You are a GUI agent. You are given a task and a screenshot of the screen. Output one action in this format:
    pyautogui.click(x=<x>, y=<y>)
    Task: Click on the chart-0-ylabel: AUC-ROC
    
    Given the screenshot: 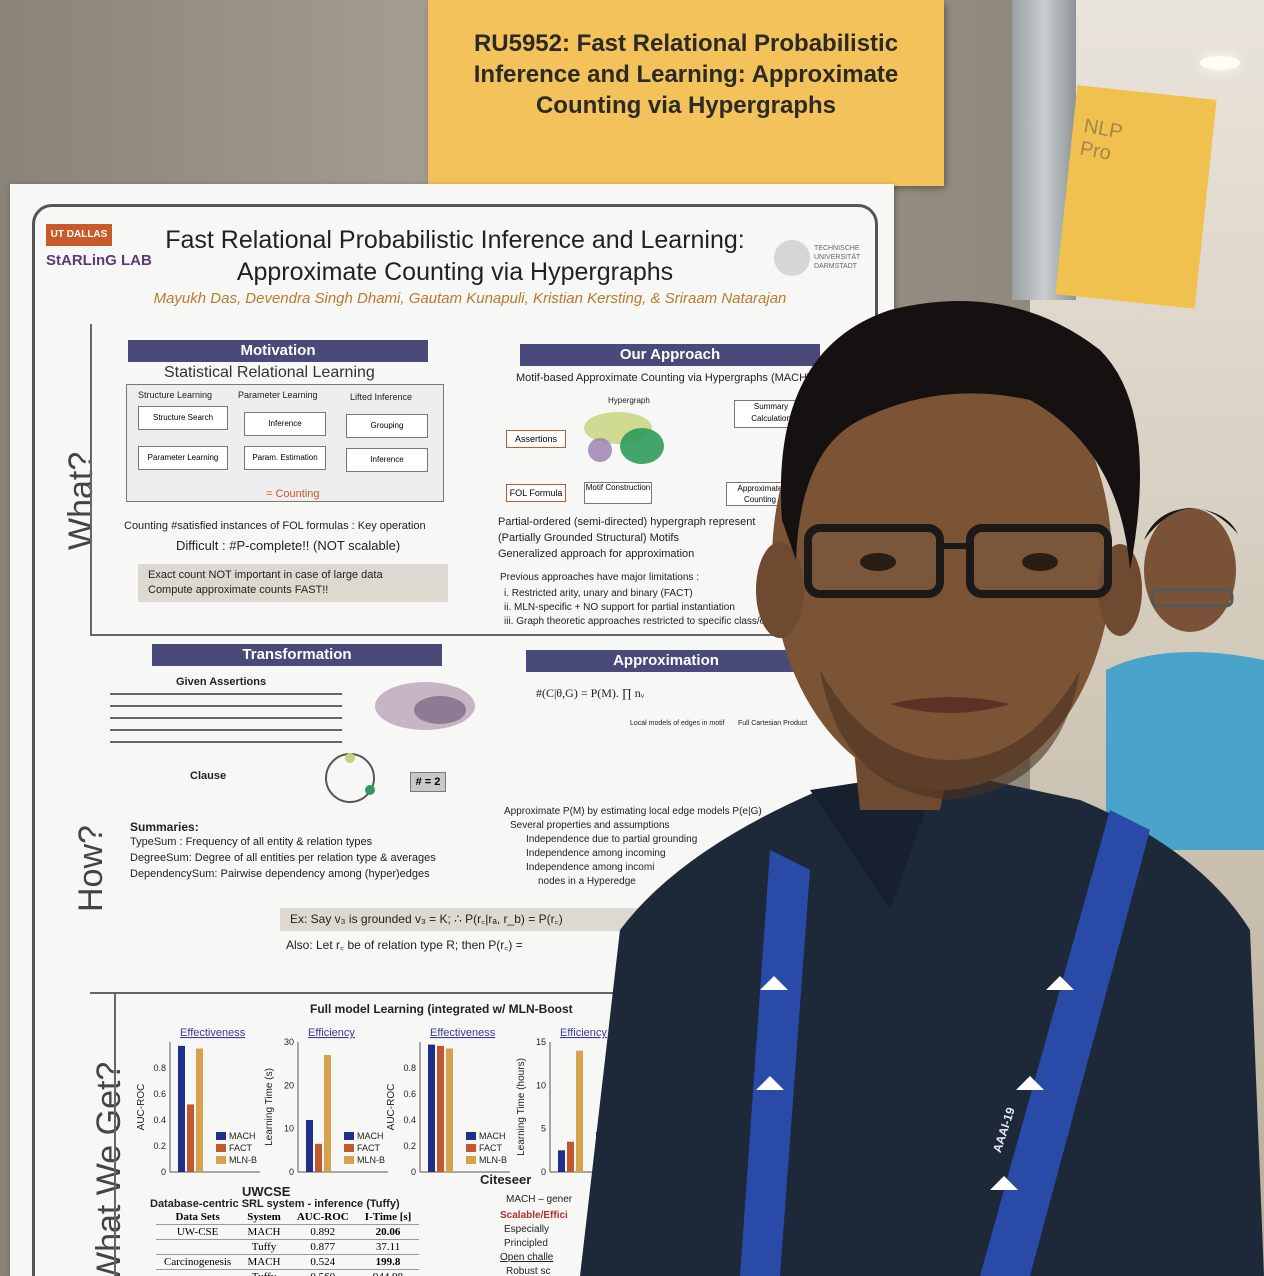 What is the action you would take?
    pyautogui.click(x=141, y=1107)
    